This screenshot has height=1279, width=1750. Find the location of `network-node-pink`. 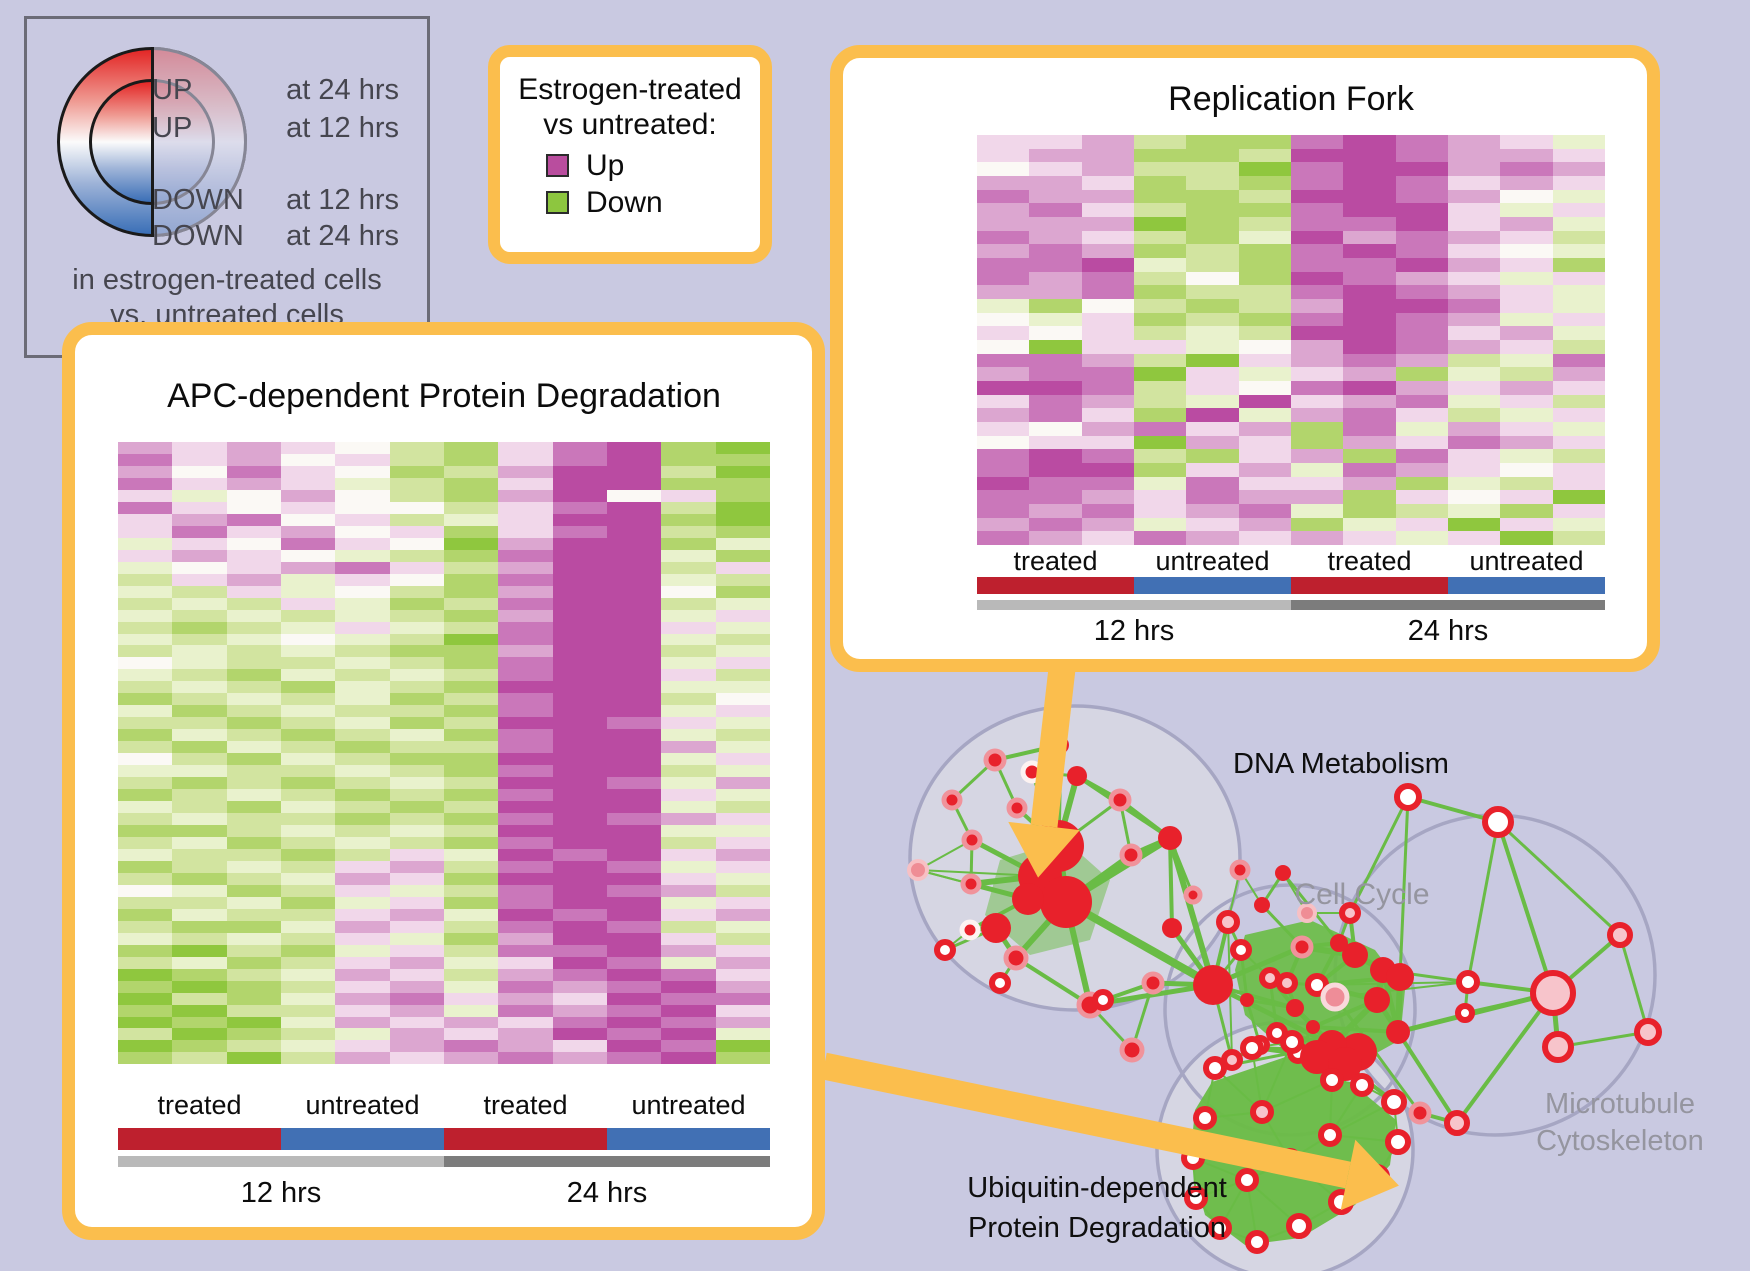

network-node-pink is located at coordinates (971, 884).